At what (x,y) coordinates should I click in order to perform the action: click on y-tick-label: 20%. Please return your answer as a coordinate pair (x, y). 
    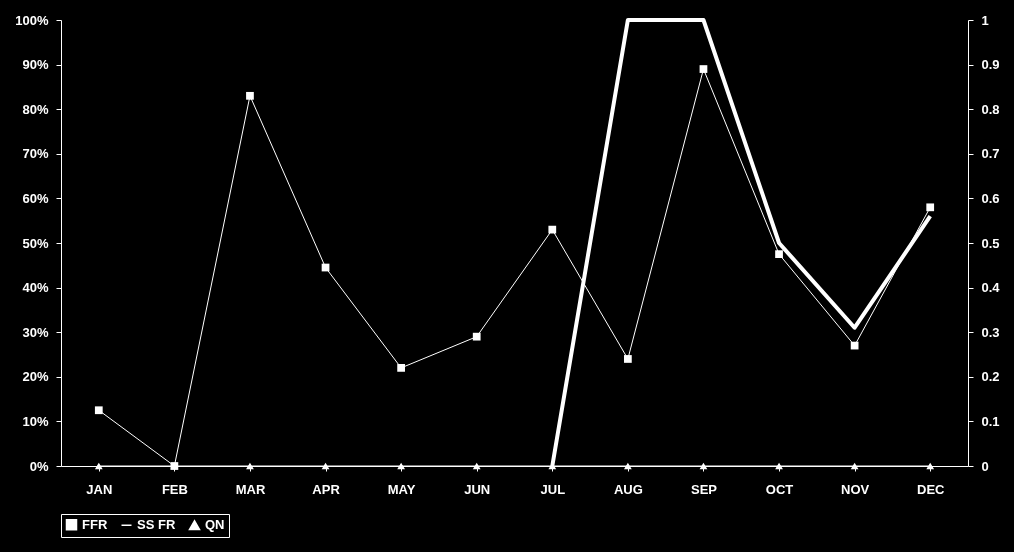
    Looking at the image, I should click on (35, 377).